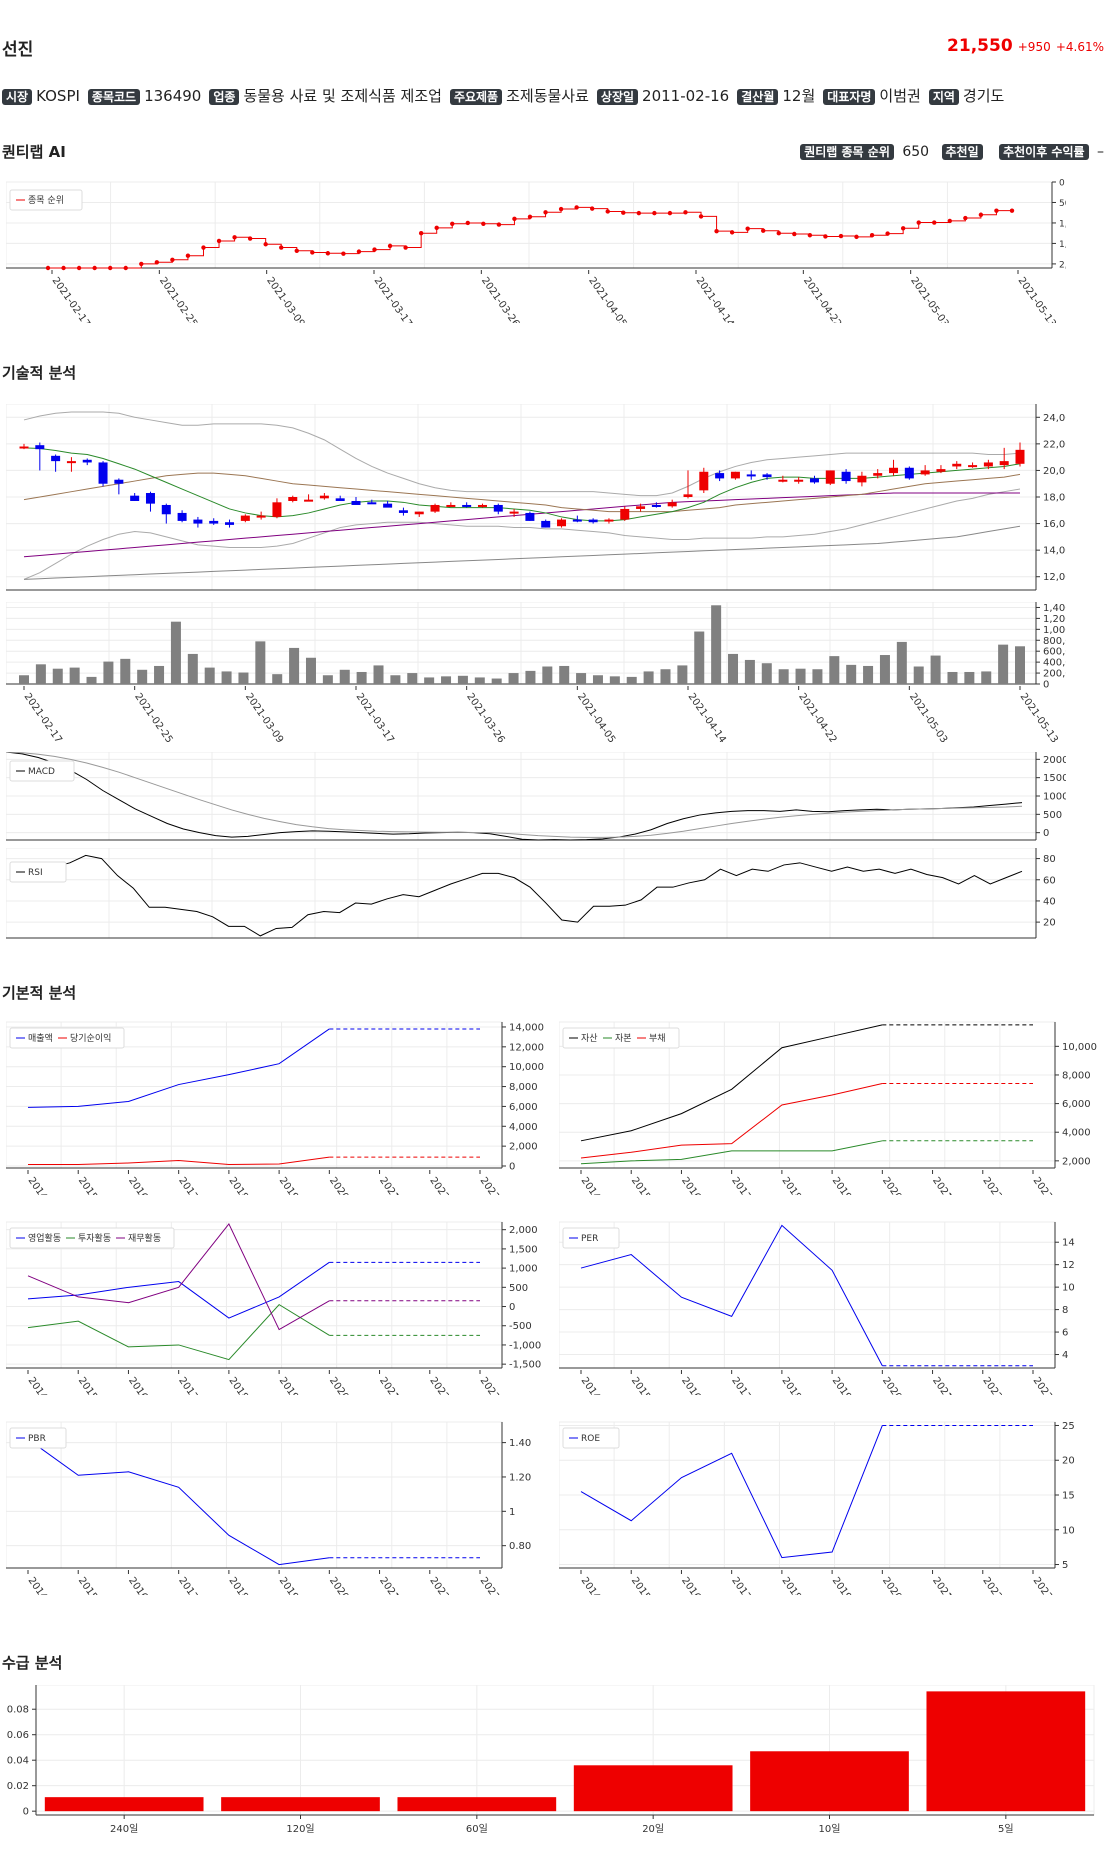 Image resolution: width=1110 pixels, height=1853 pixels. What do you see at coordinates (40, 1038) in the screenshot?
I see `legend-label: 매출액` at bounding box center [40, 1038].